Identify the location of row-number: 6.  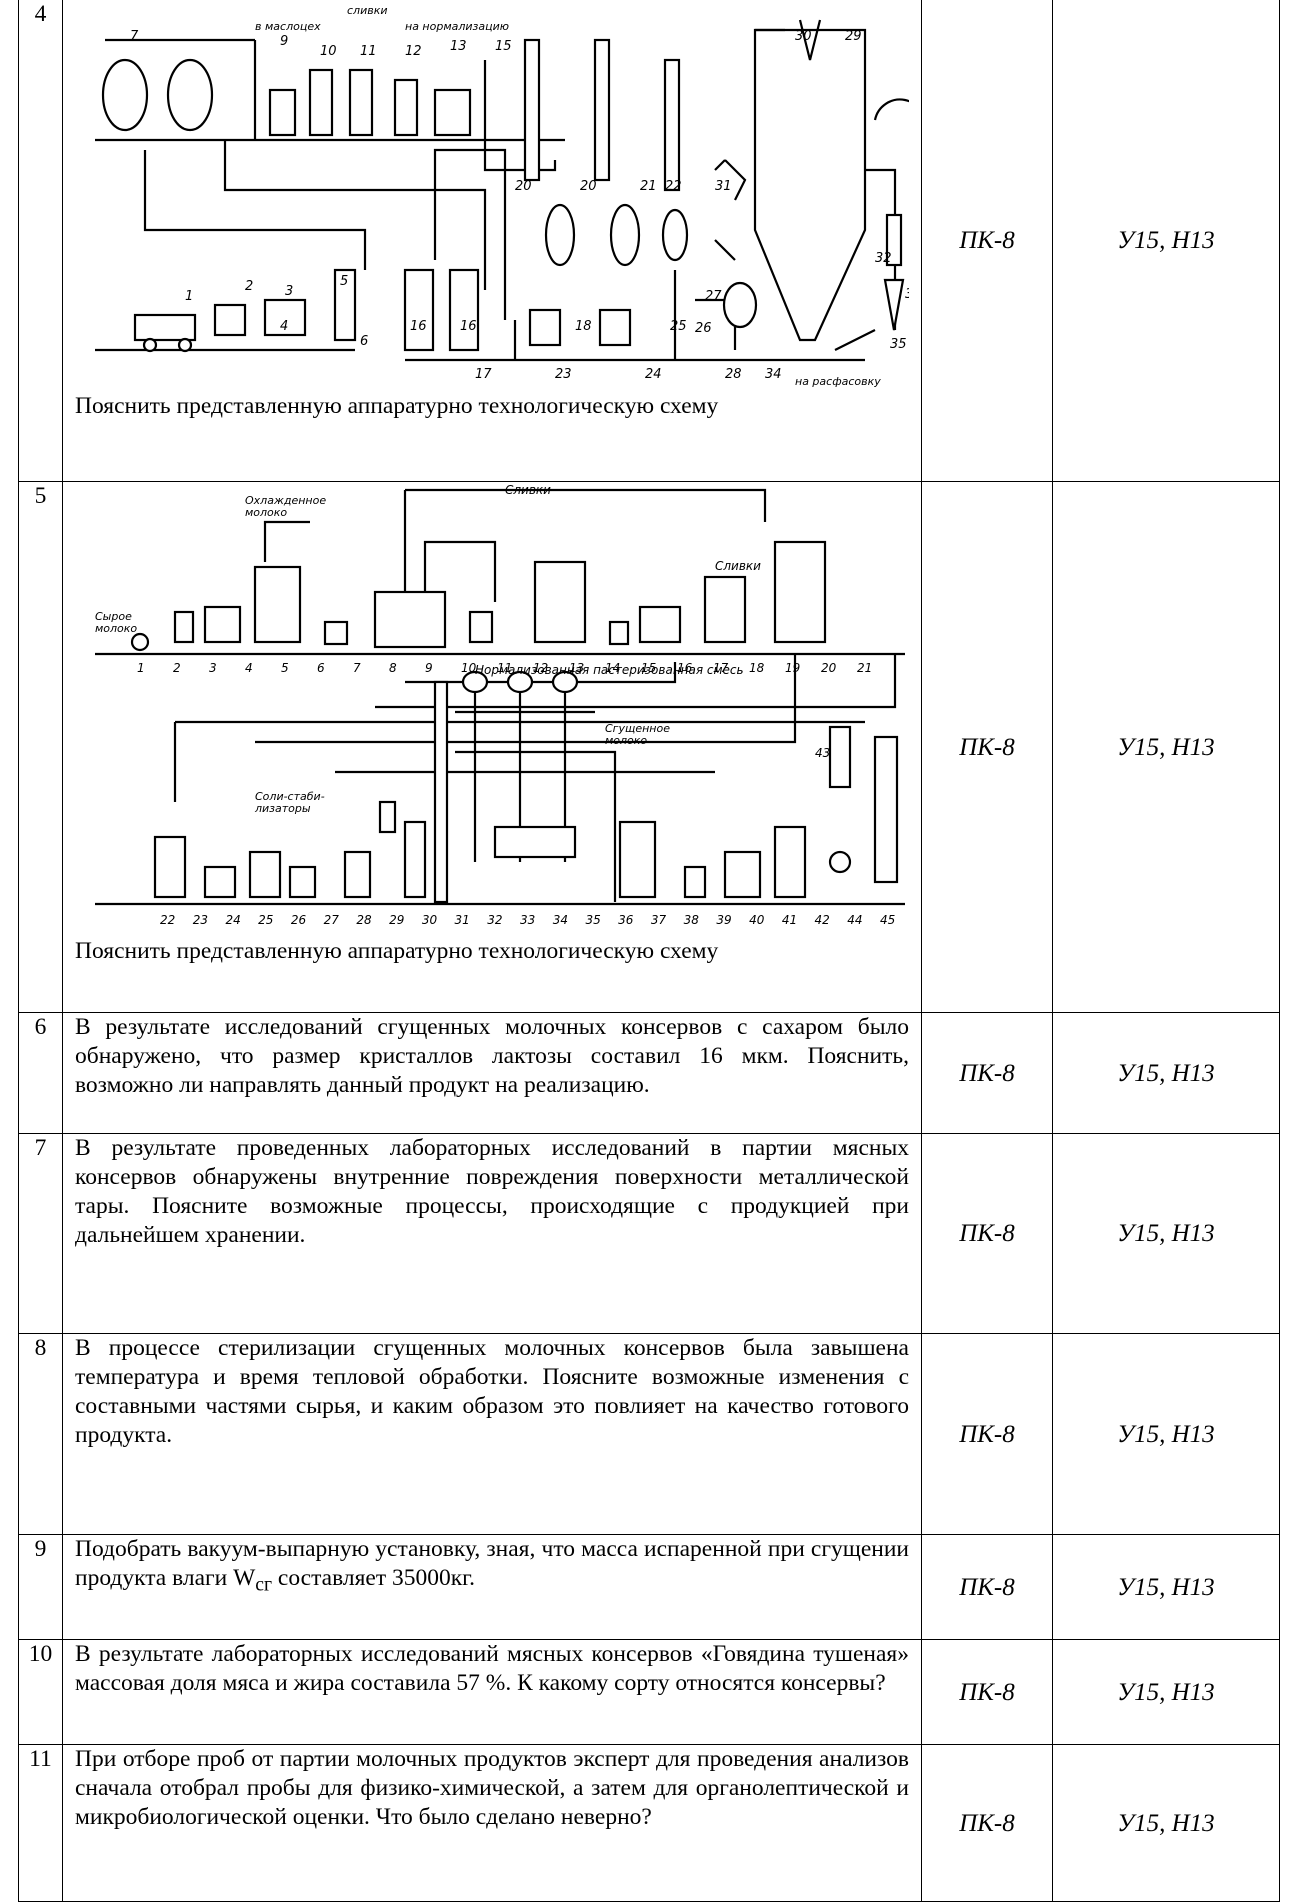
(40, 1073).